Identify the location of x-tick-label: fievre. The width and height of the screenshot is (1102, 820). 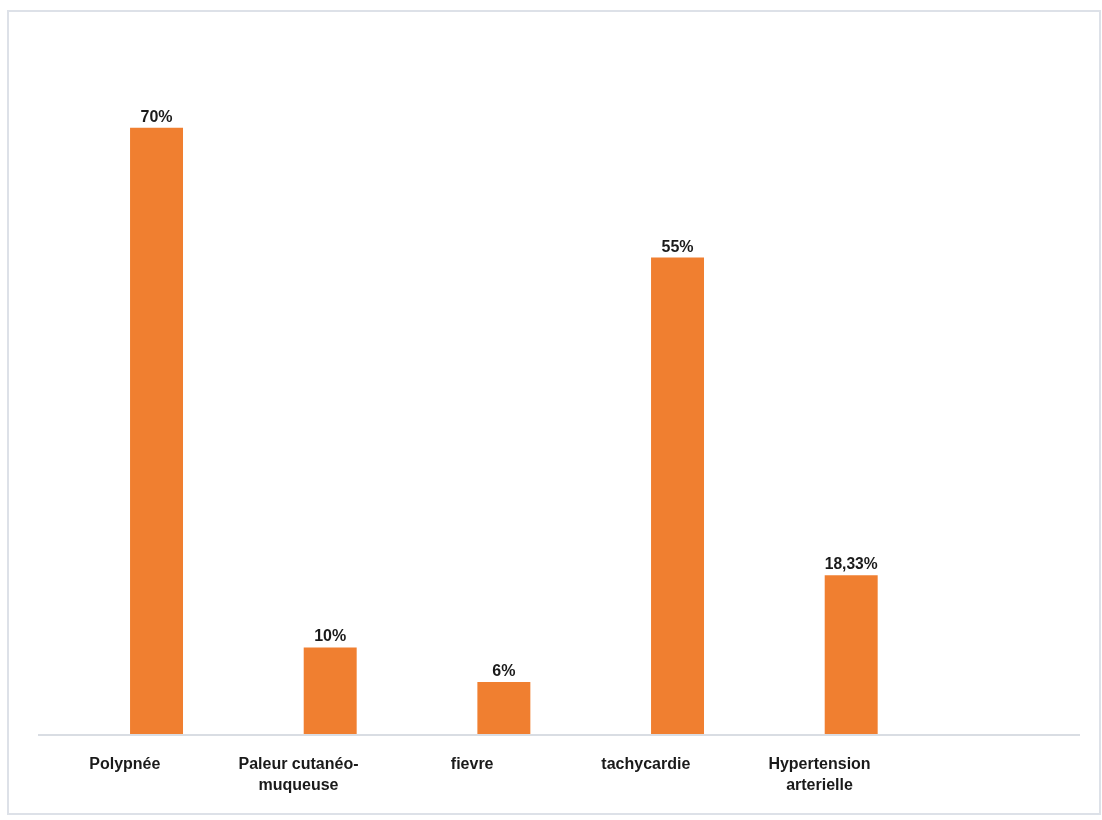
(472, 764).